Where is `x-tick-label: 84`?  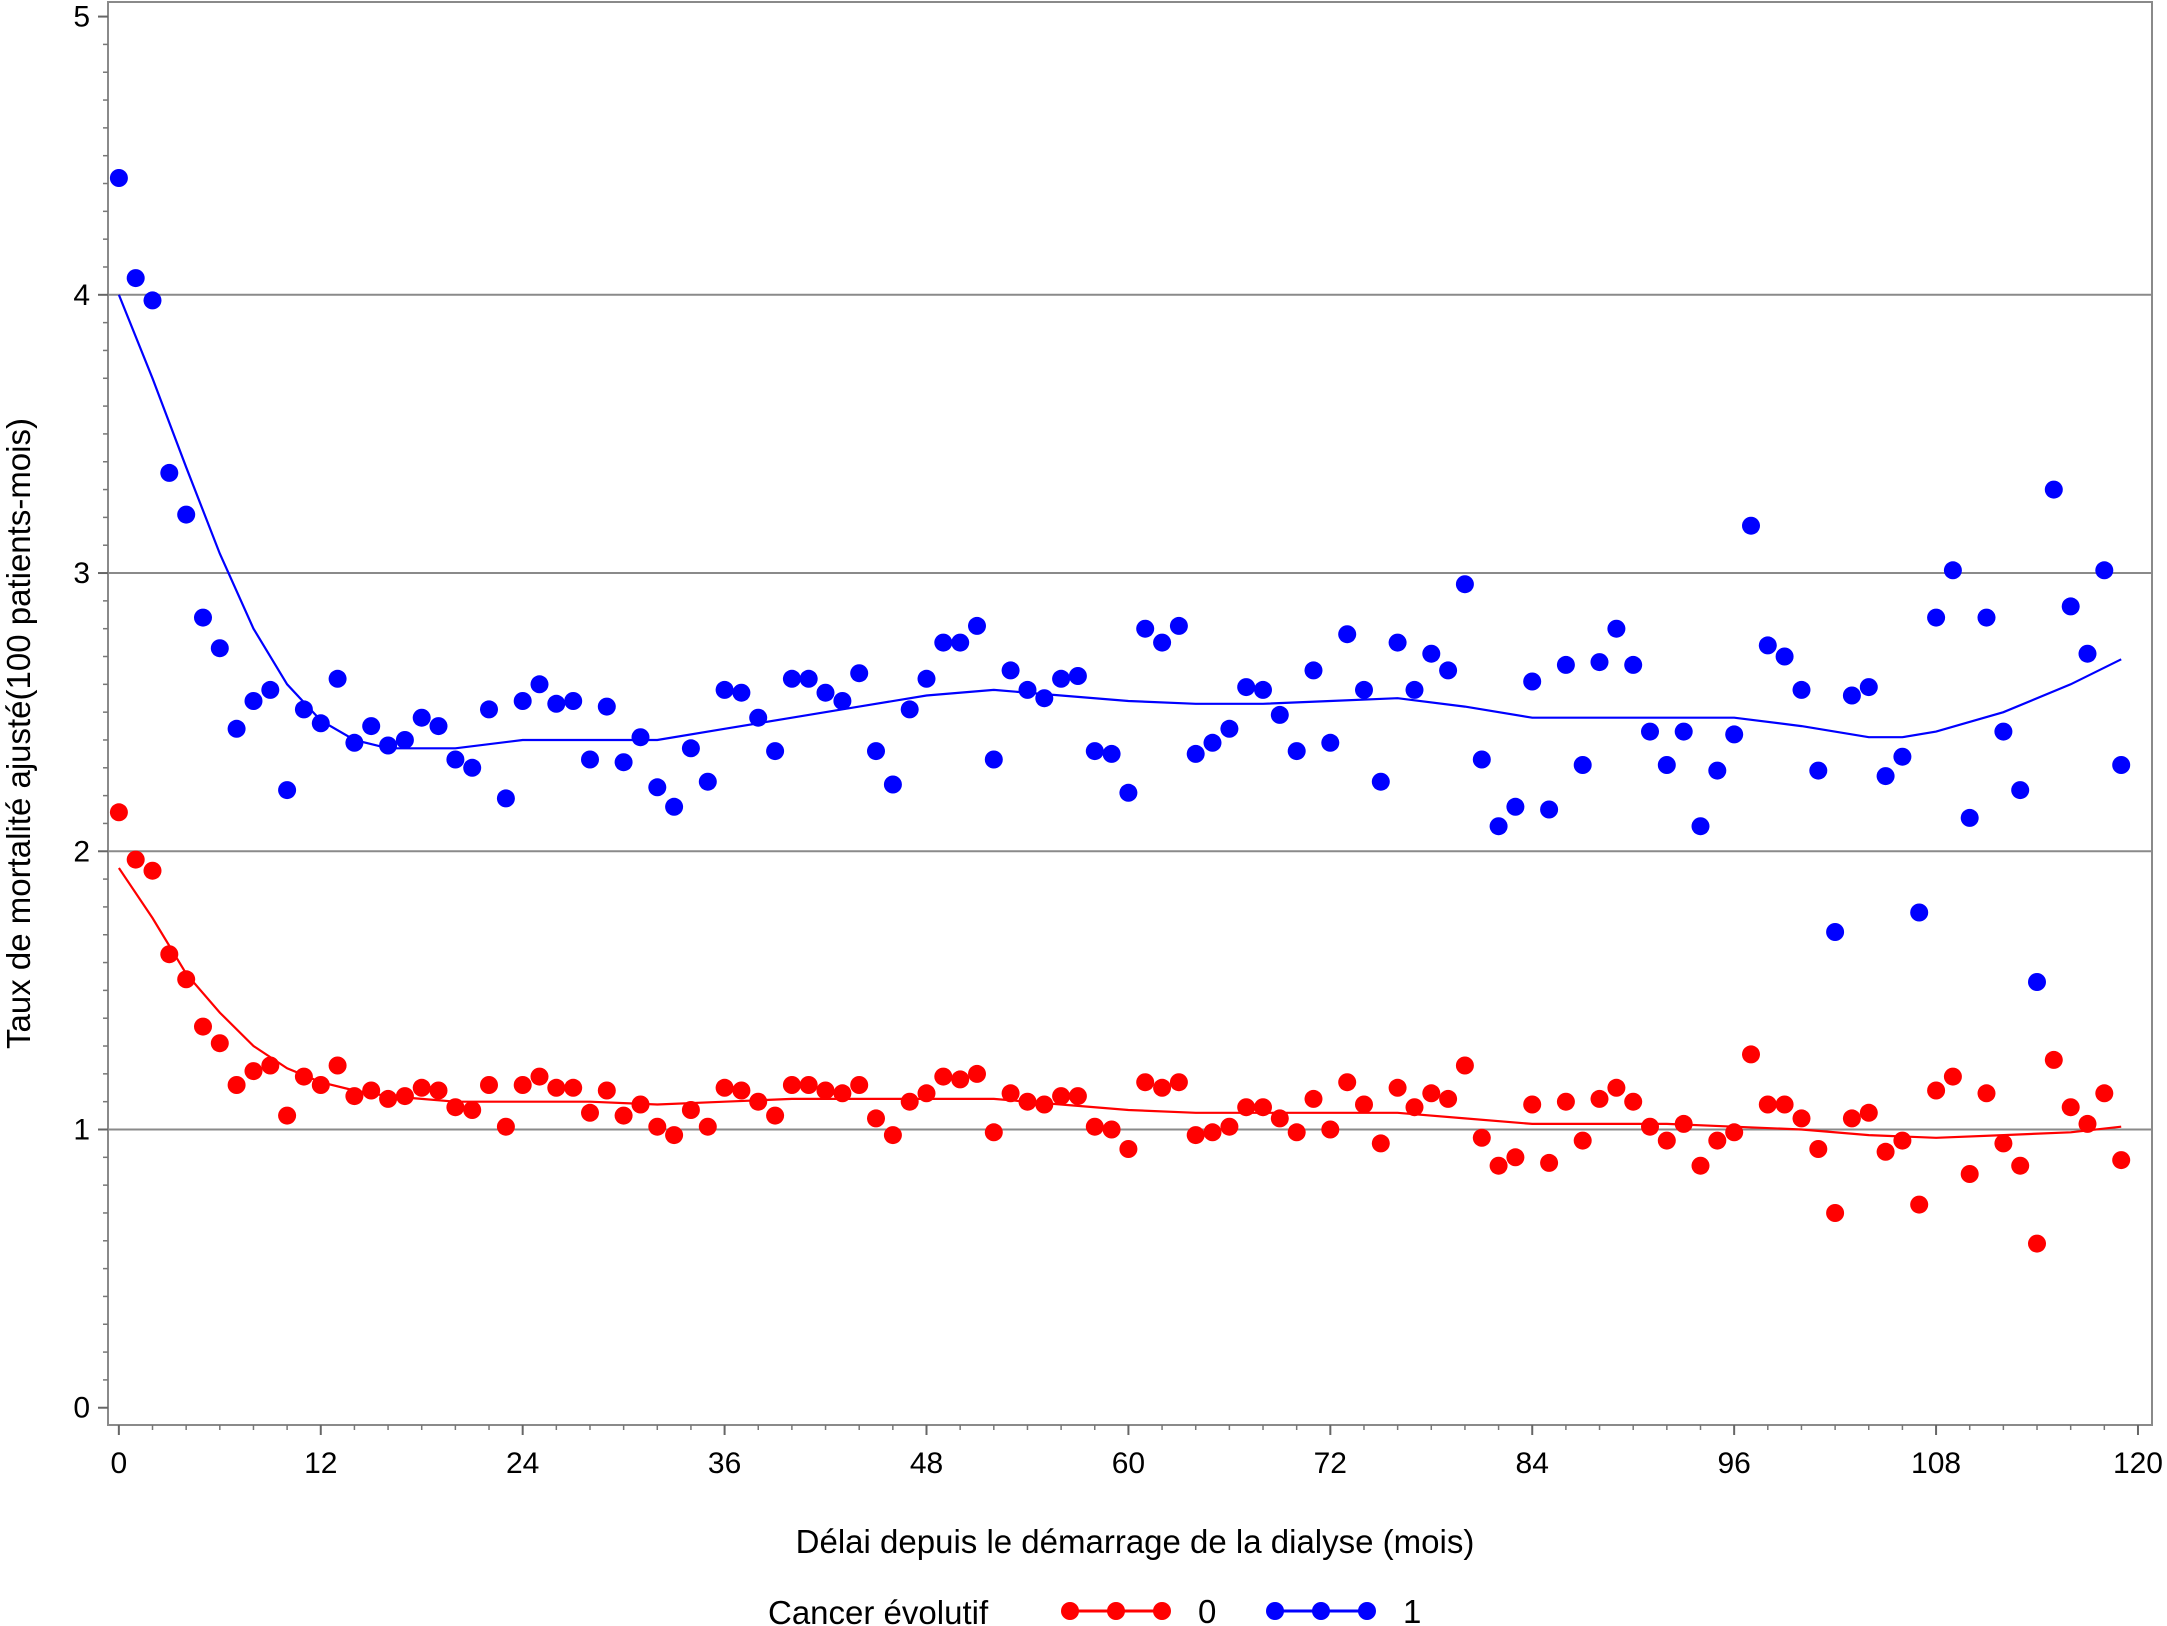
x-tick-label: 84 is located at coordinates (1532, 1463).